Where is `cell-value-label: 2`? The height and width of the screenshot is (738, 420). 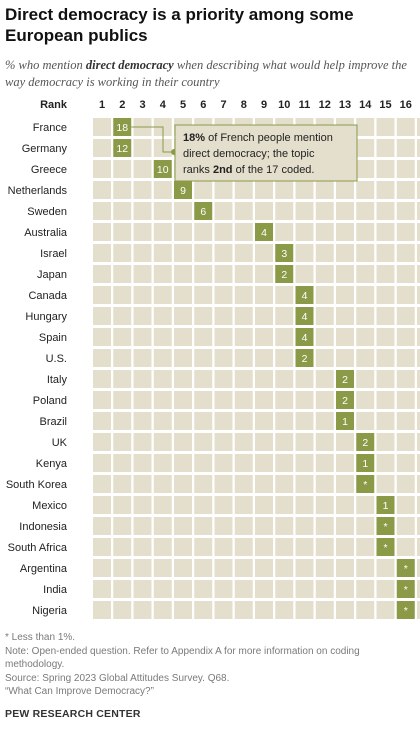 cell-value-label: 2 is located at coordinates (345, 401).